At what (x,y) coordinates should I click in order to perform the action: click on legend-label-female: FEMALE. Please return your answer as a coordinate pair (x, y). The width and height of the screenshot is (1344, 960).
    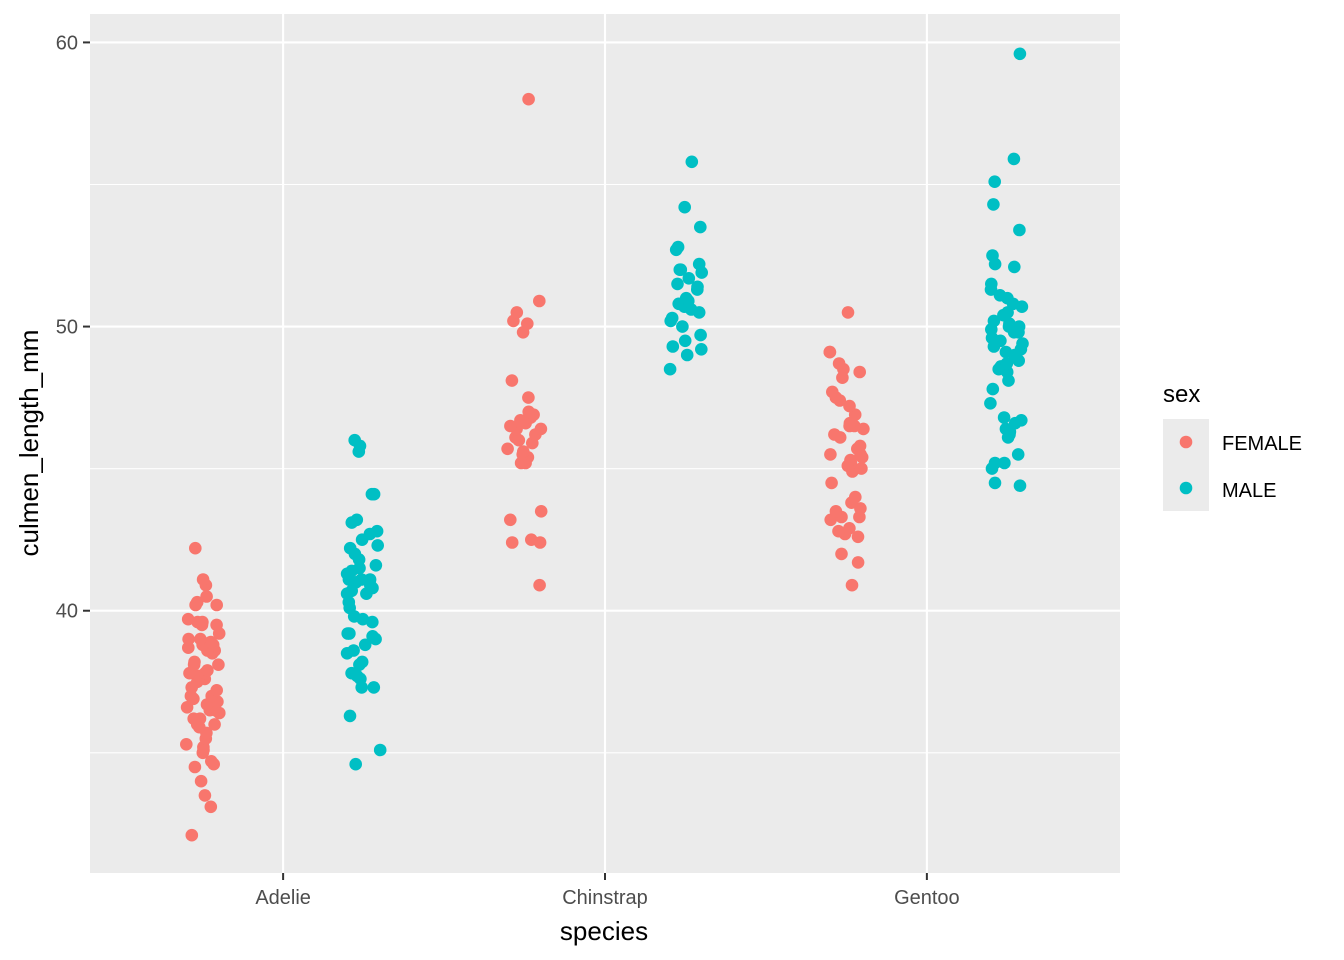
    Looking at the image, I should click on (1262, 444).